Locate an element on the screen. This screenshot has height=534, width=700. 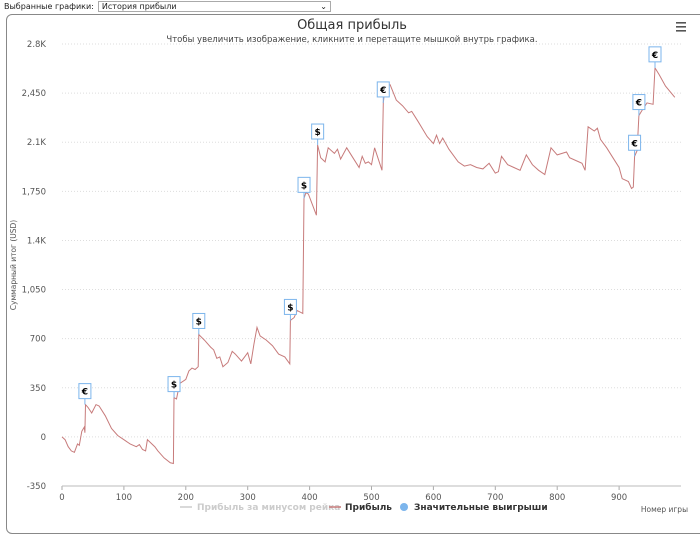
y-tick-label: 1,050 is located at coordinates (34, 291).